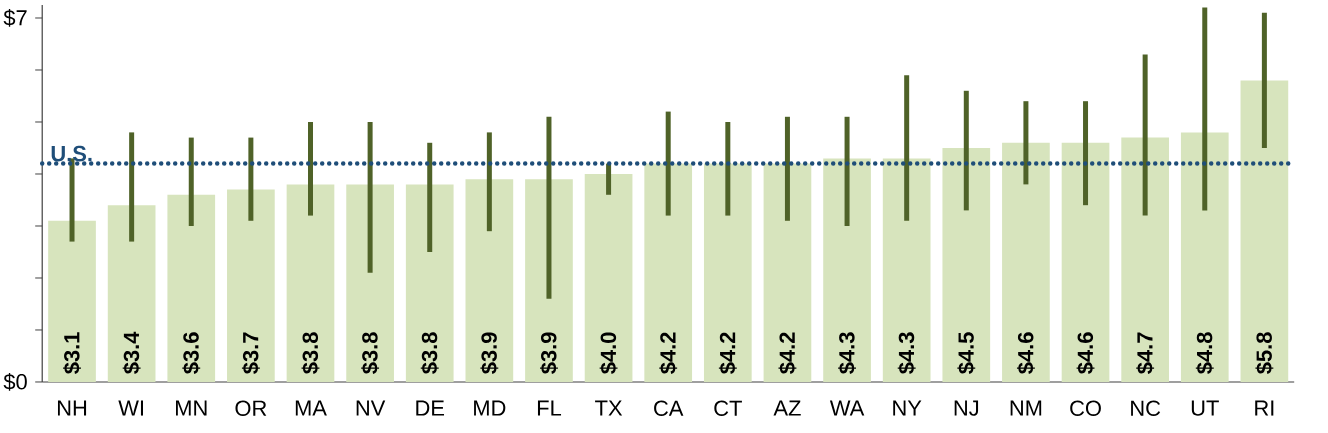 The width and height of the screenshot is (1328, 433). What do you see at coordinates (130, 408) in the screenshot?
I see `x-tick-label: WI` at bounding box center [130, 408].